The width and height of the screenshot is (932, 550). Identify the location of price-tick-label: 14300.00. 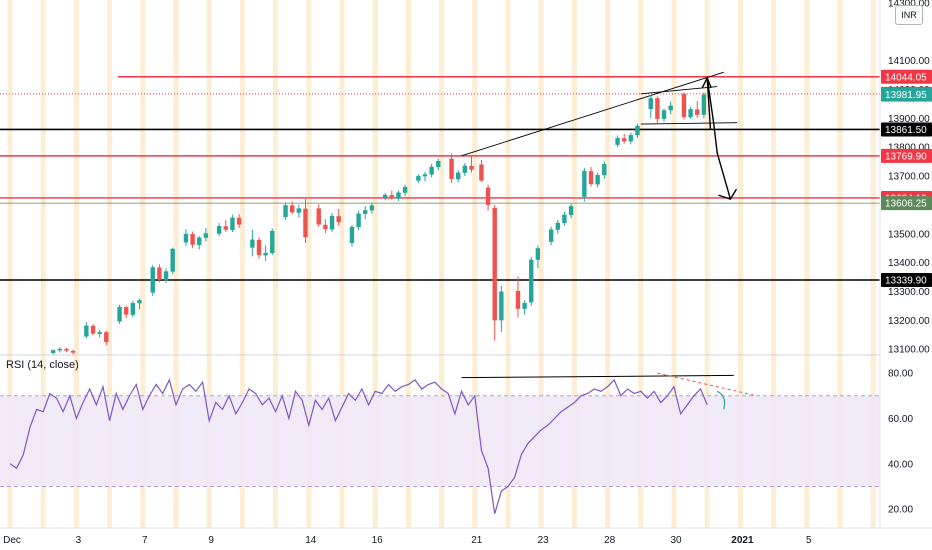
(909, 4).